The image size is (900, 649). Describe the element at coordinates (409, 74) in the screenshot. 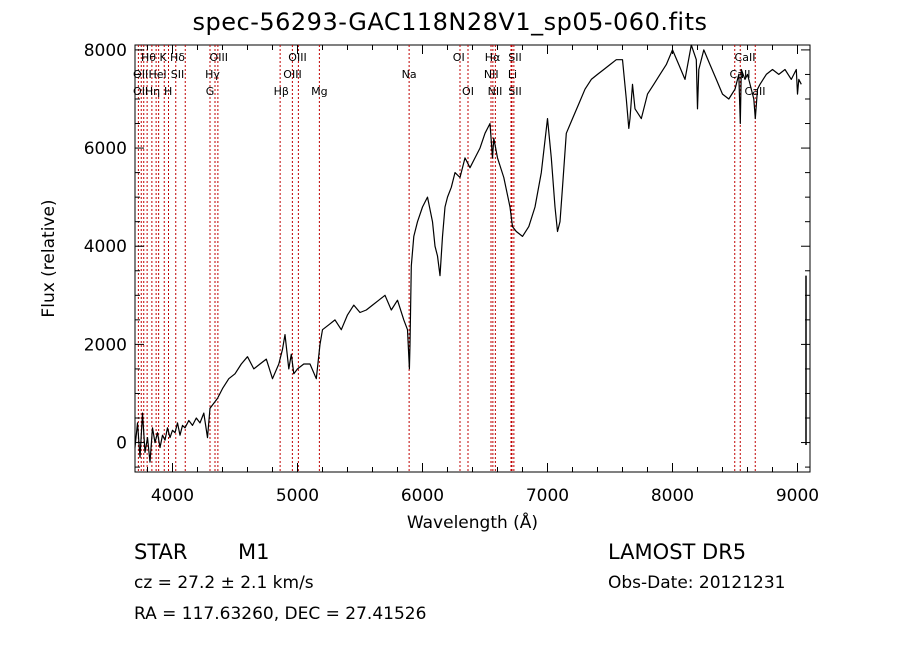

I see `spectral-line-label: Na` at that location.